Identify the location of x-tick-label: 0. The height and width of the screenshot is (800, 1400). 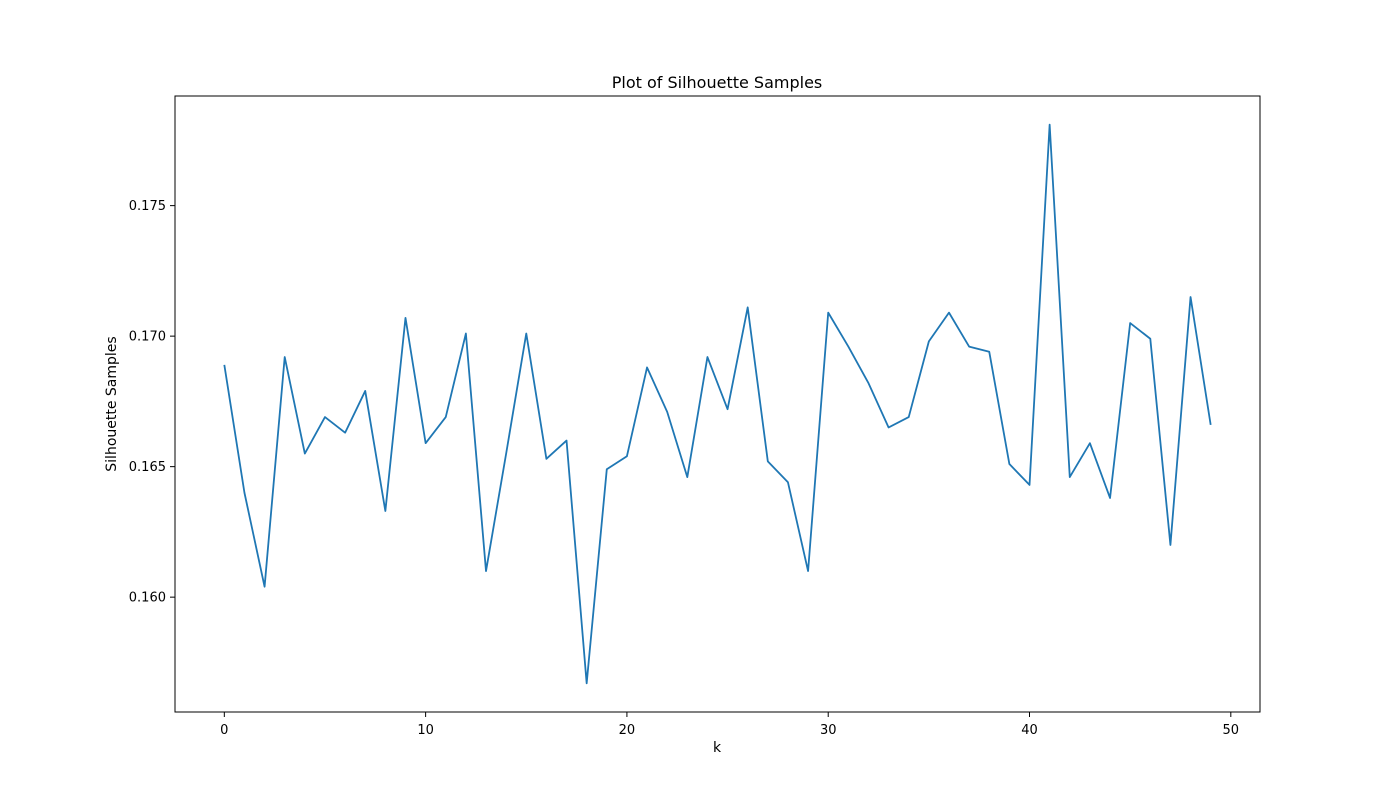
(224, 730).